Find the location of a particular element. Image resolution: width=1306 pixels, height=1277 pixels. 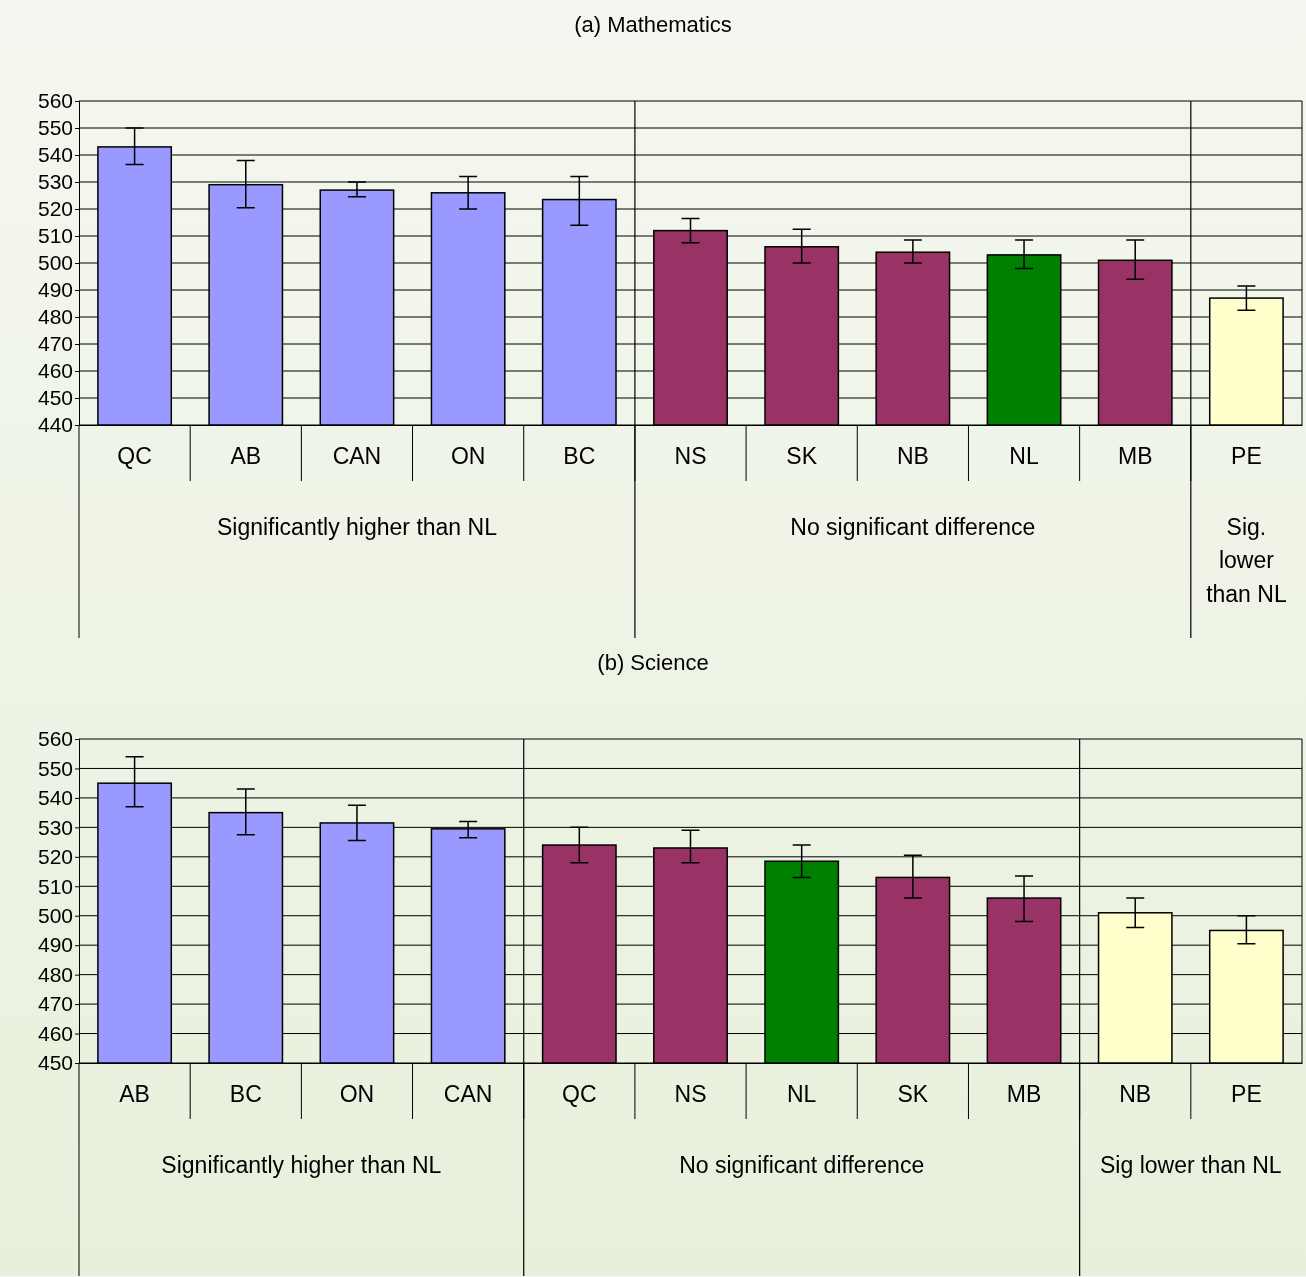

text: Sig lower than NL is located at coordinates (1191, 1165).